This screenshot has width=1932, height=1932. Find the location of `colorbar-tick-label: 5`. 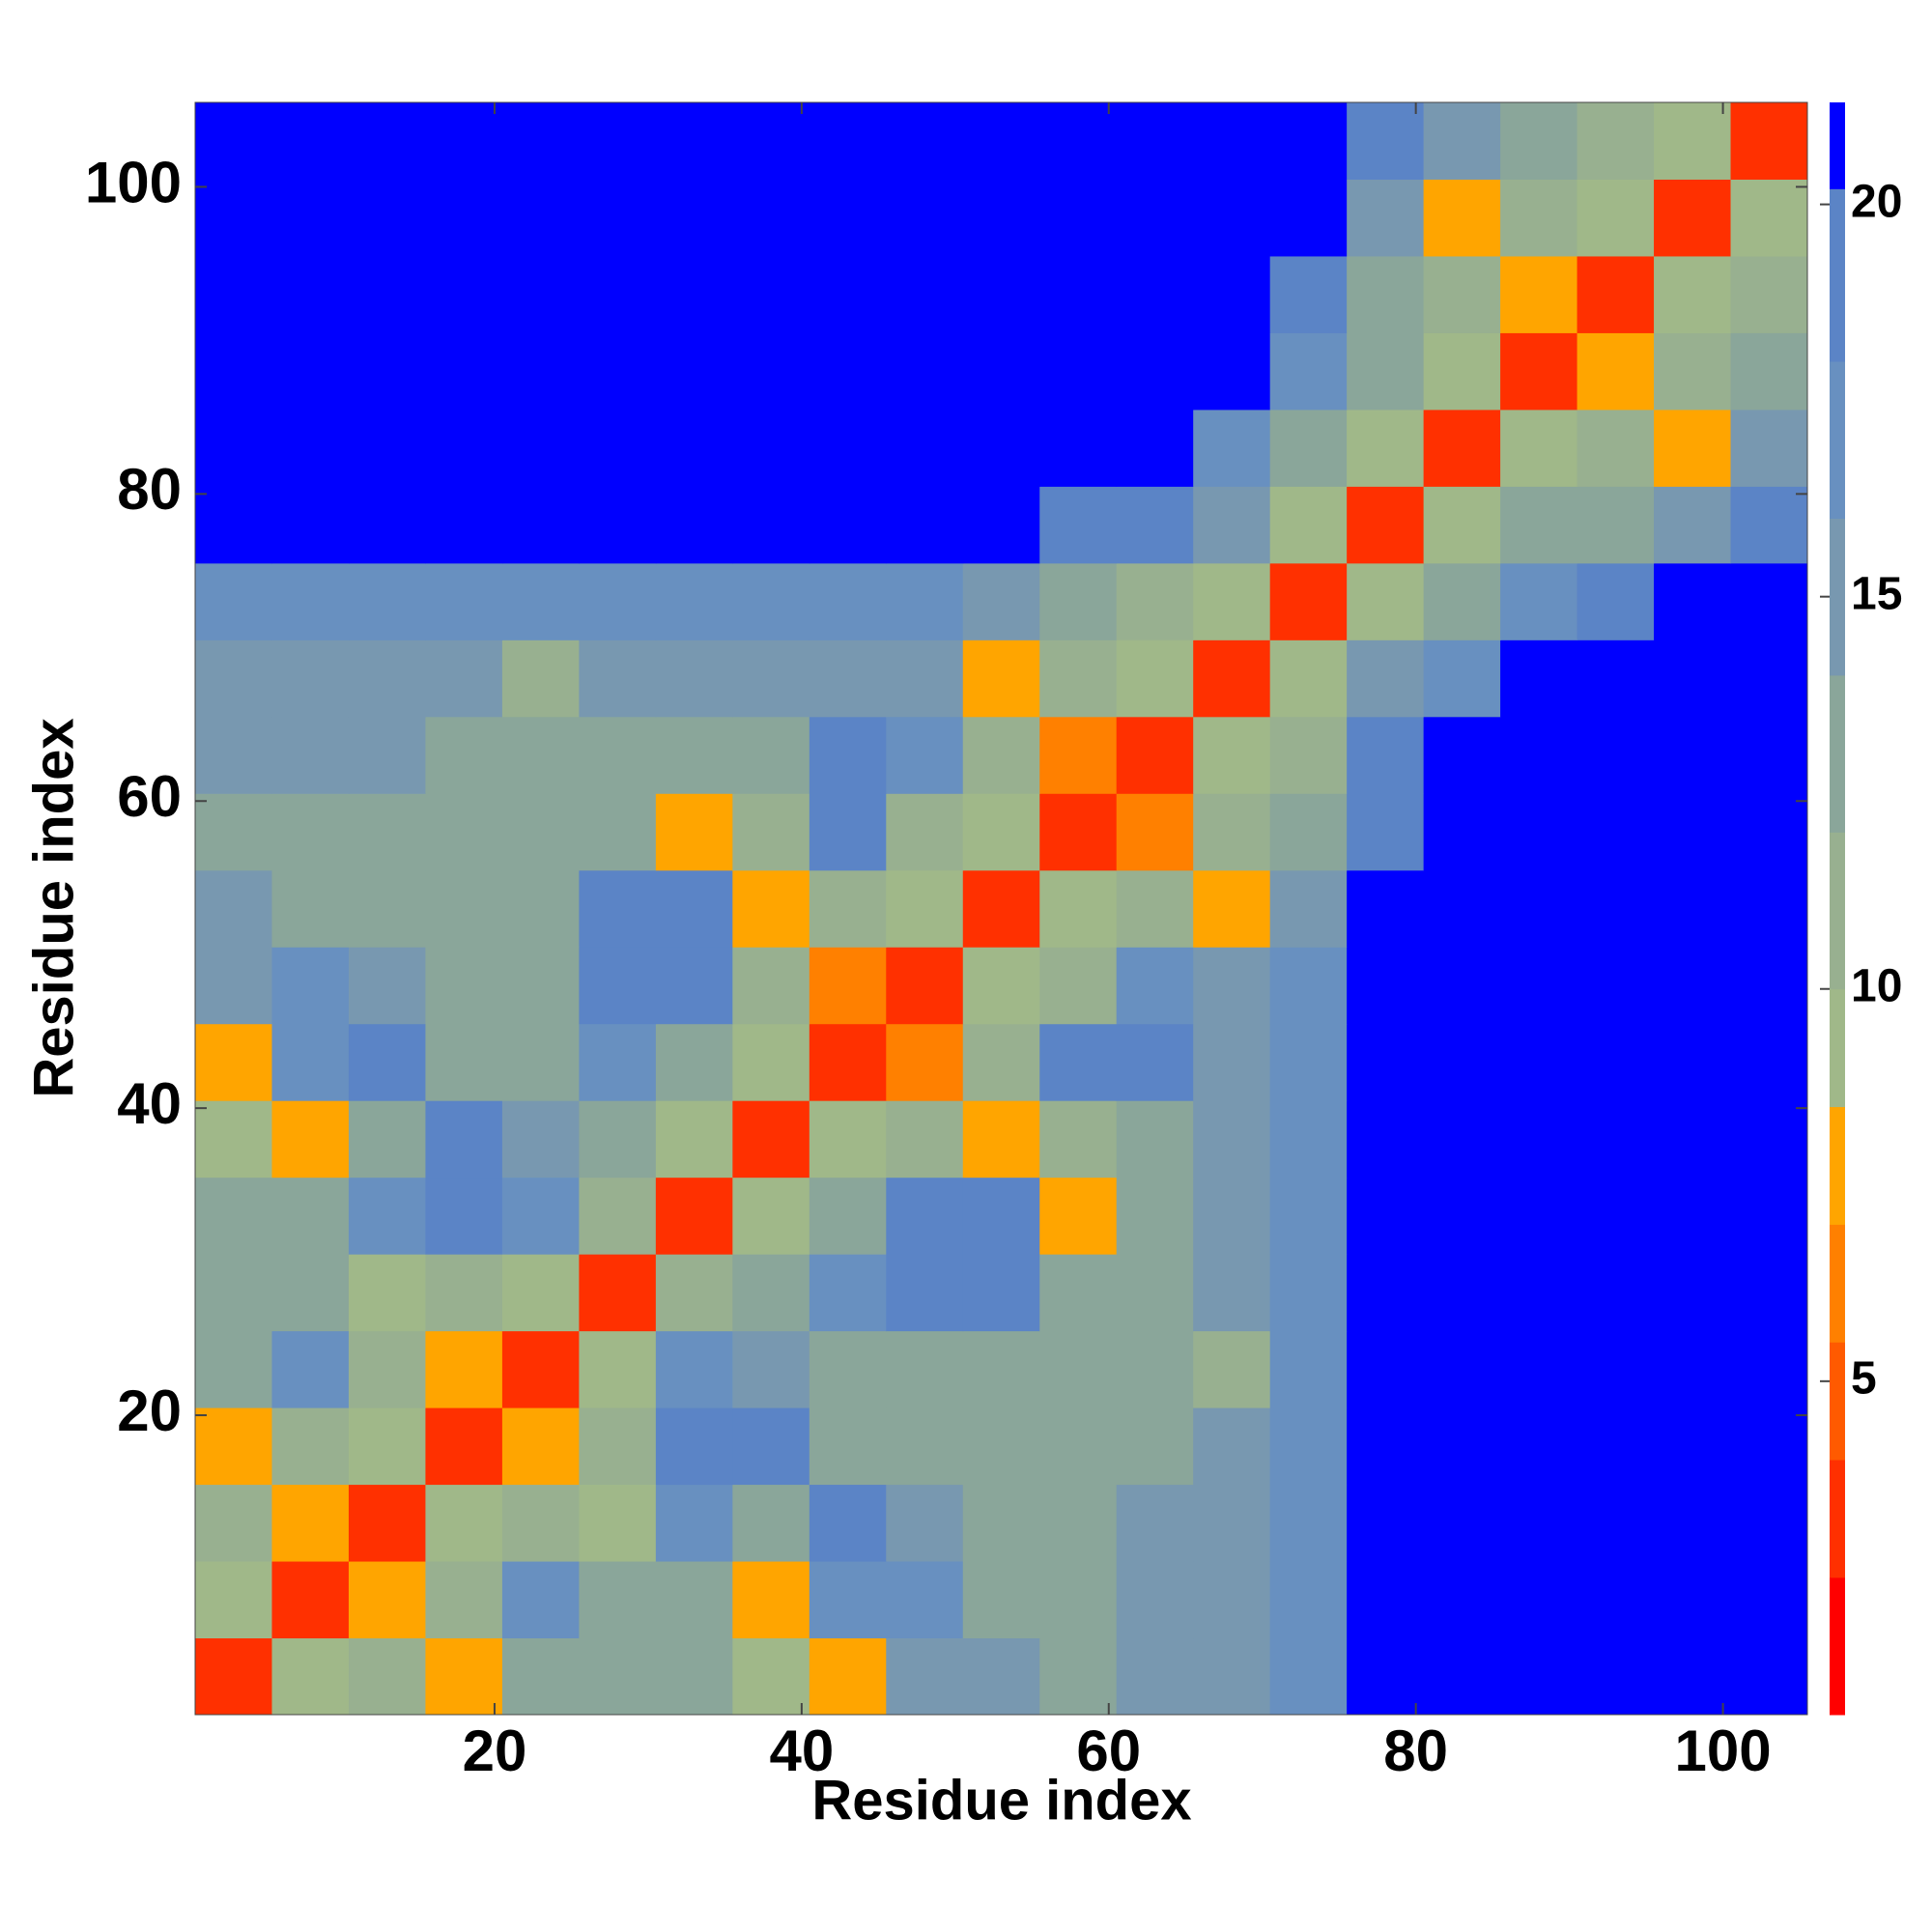

colorbar-tick-label: 5 is located at coordinates (1864, 1379).